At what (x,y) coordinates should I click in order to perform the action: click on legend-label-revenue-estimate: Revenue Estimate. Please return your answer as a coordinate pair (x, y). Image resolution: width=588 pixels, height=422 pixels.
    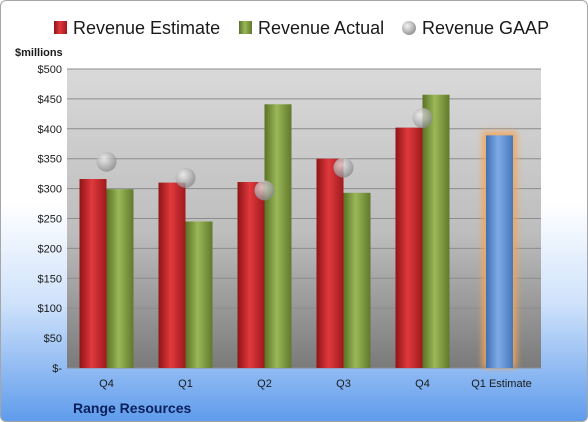
    Looking at the image, I should click on (146, 28).